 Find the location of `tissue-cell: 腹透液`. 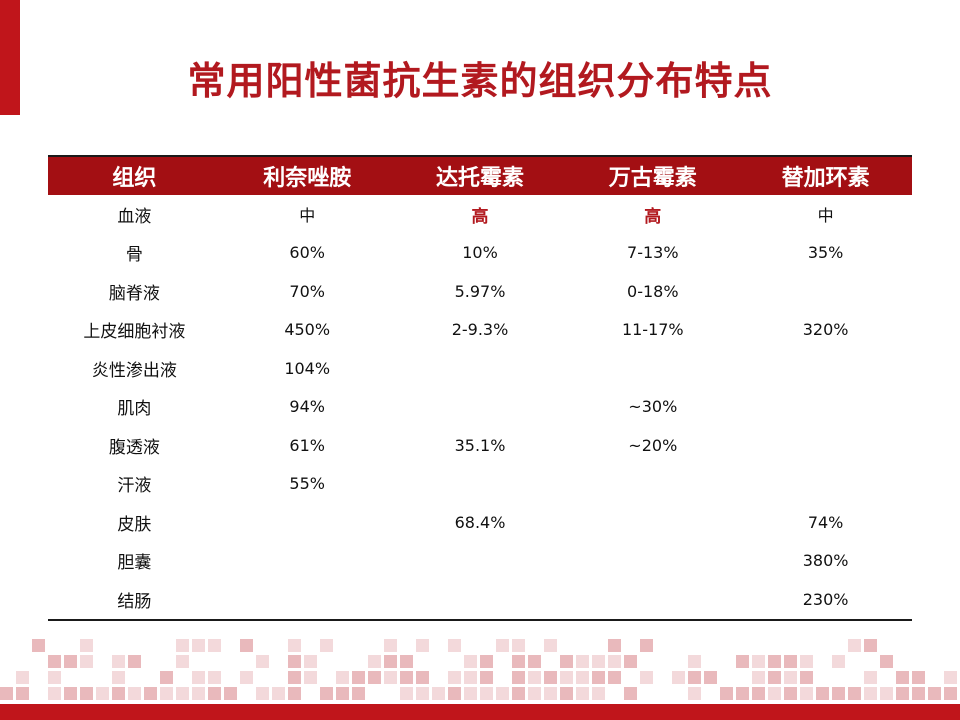

tissue-cell: 腹透液 is located at coordinates (134, 447).